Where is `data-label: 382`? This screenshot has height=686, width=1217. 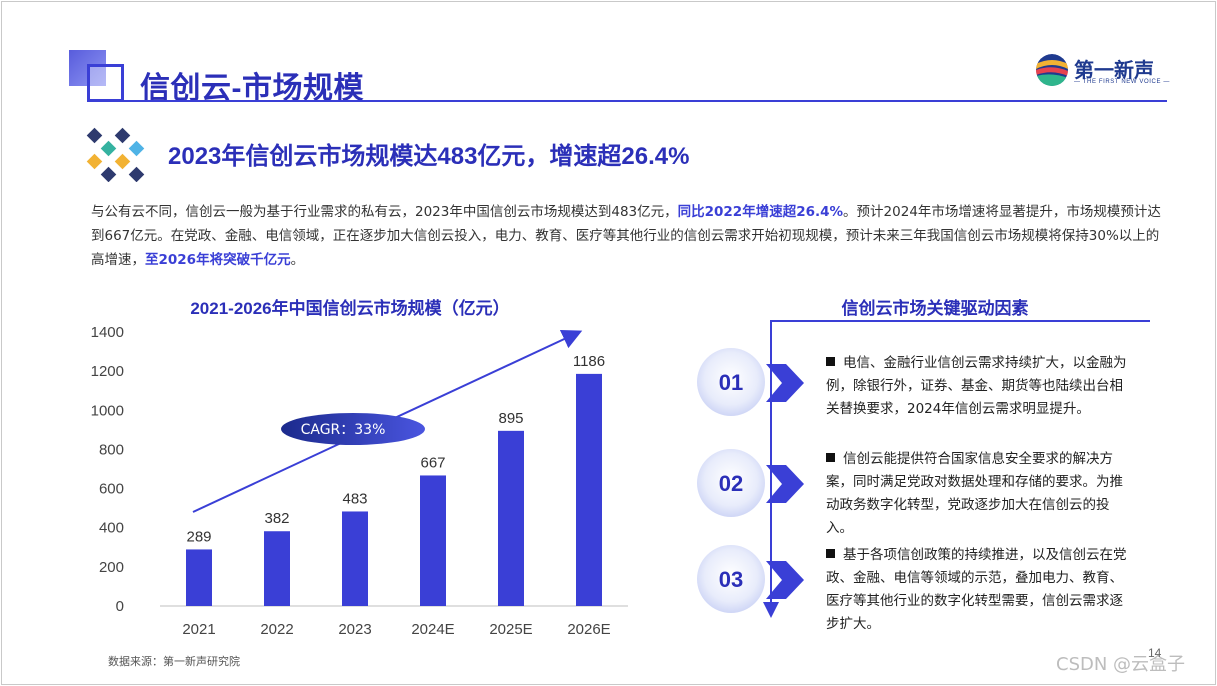
data-label: 382 is located at coordinates (276, 518).